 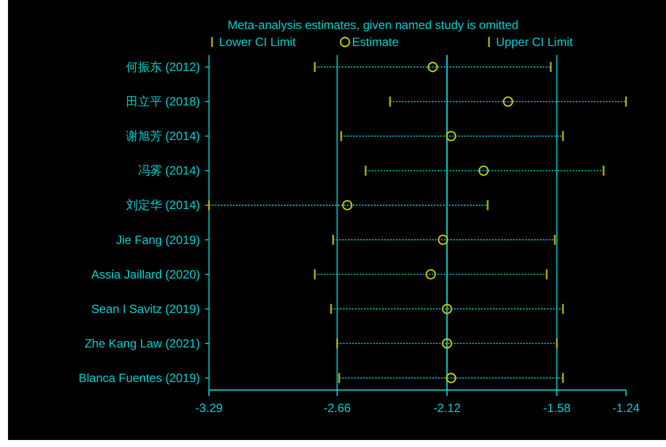 What do you see at coordinates (447, 408) in the screenshot?
I see `x-tick-label: -2.12` at bounding box center [447, 408].